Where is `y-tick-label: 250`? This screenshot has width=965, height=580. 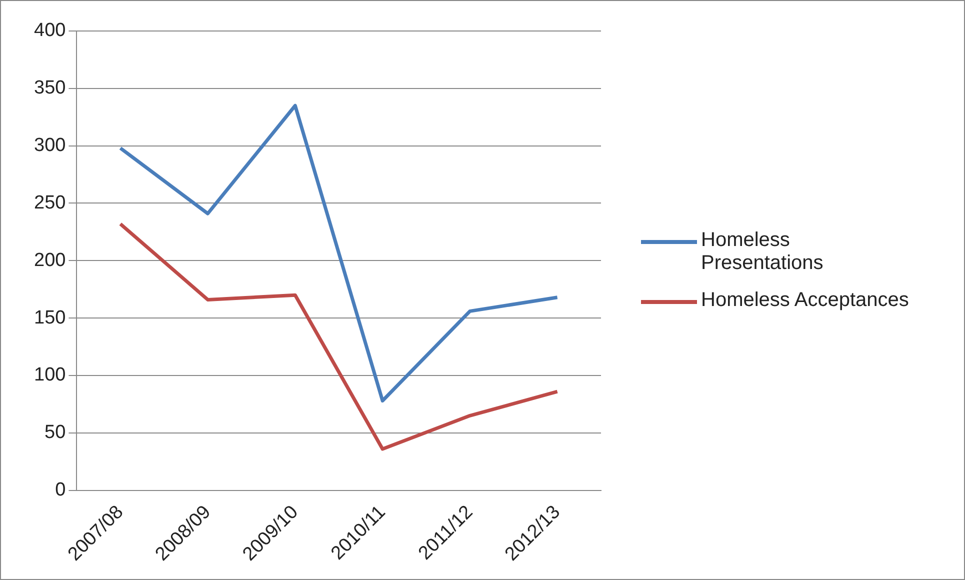
y-tick-label: 250 is located at coordinates (50, 203).